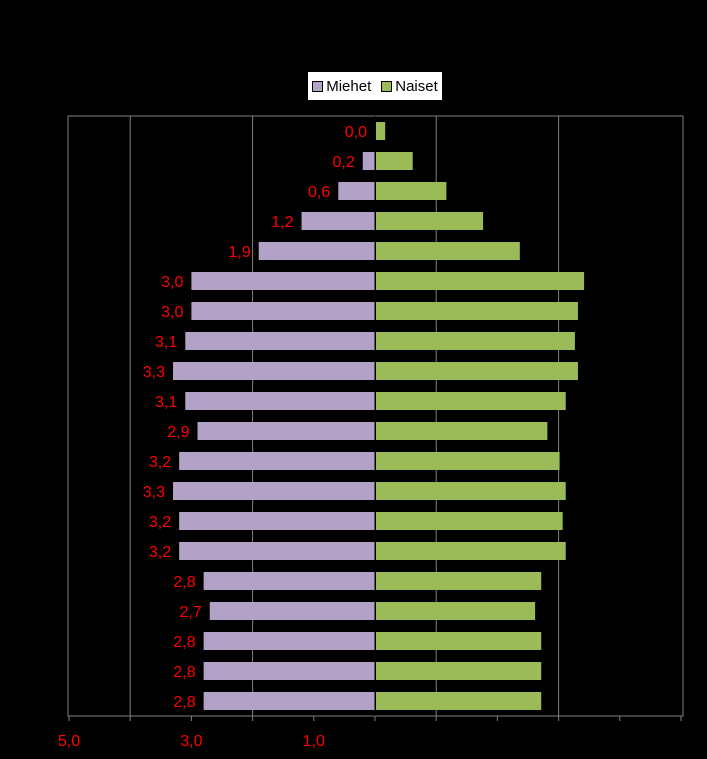 This screenshot has width=707, height=759. What do you see at coordinates (375, 86) in the screenshot?
I see `legend: Miehet Naiset` at bounding box center [375, 86].